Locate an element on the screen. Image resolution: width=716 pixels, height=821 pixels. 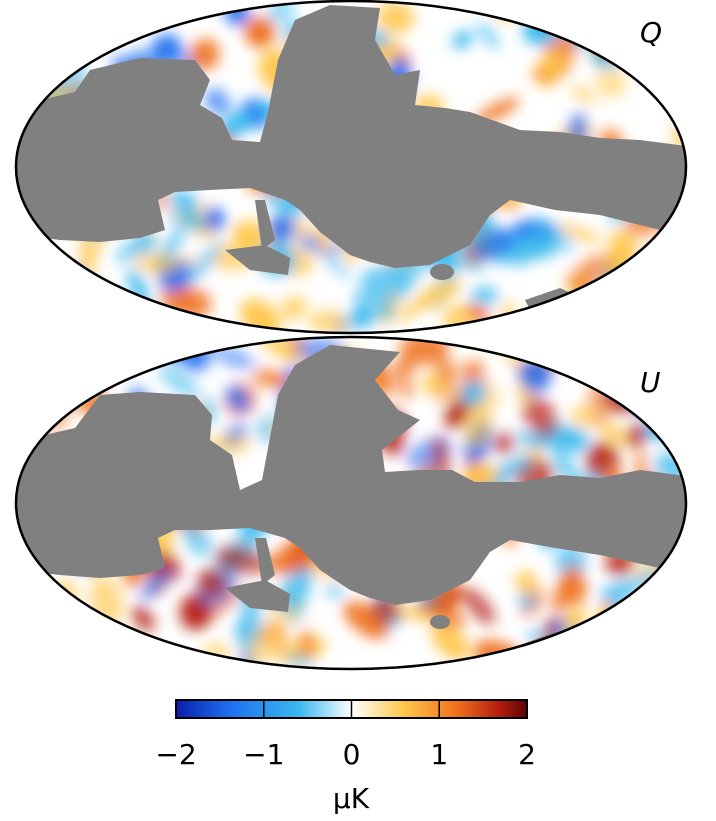
colorbar-ticks is located at coordinates (351, 709).